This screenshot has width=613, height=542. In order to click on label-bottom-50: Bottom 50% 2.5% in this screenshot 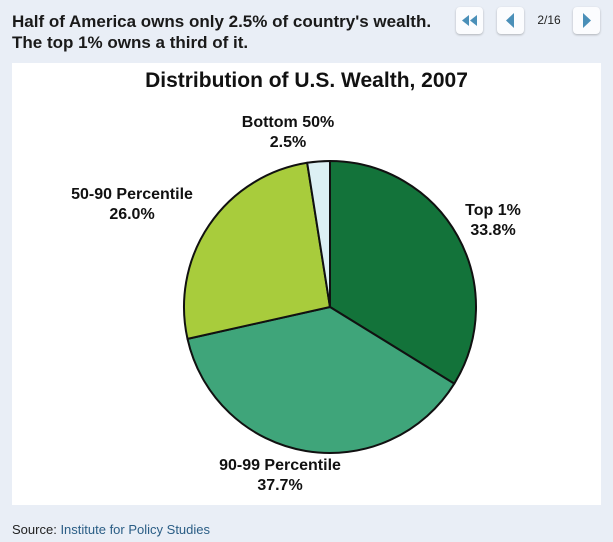, I will do `click(288, 133)`.